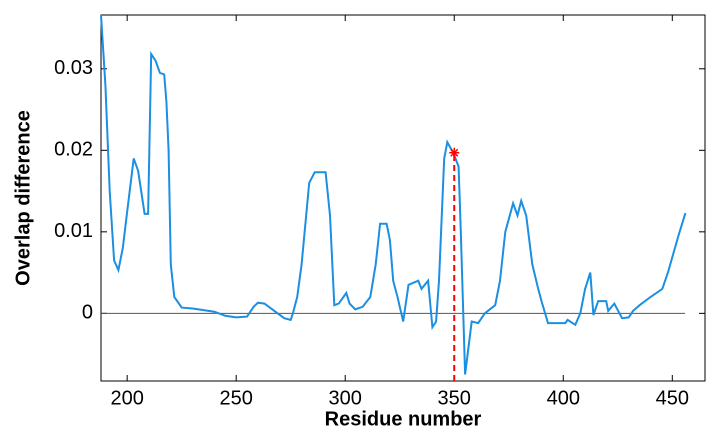  What do you see at coordinates (126, 398) in the screenshot?
I see `x-tick-label: 200` at bounding box center [126, 398].